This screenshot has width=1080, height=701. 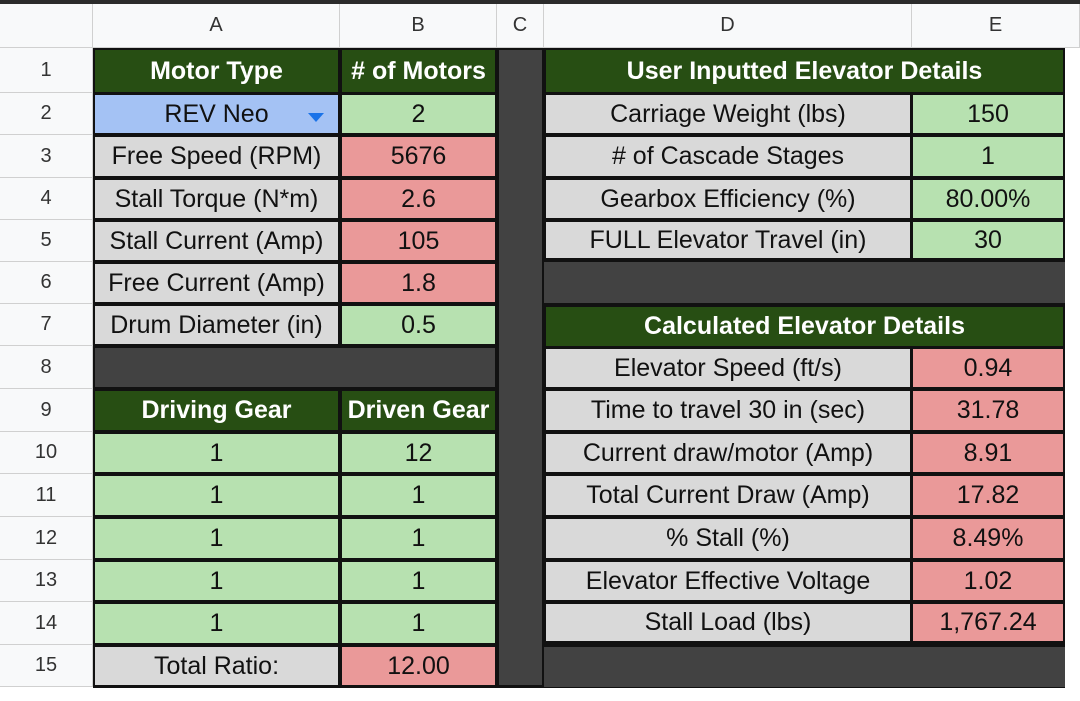 I want to click on free-speed-label: Free Speed (RPM), so click(x=216, y=156).